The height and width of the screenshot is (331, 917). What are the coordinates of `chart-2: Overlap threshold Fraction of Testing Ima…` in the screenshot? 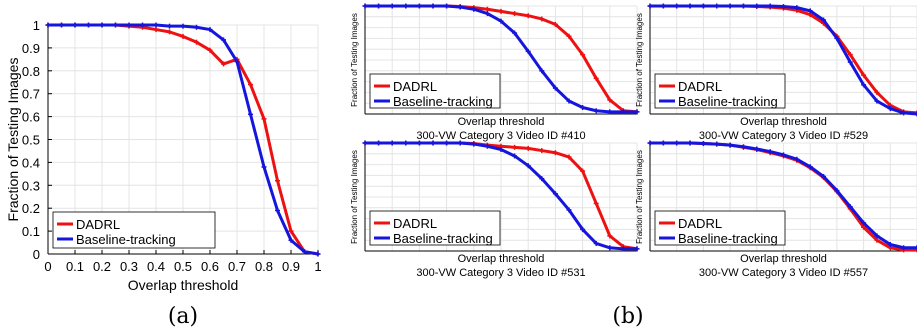 It's located at (776, 72).